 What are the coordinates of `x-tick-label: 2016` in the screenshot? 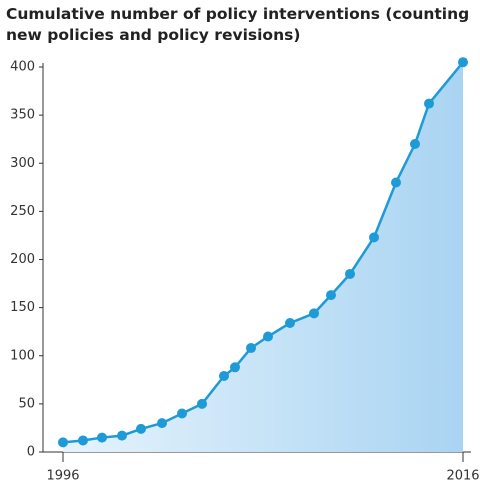 It's located at (462, 476).